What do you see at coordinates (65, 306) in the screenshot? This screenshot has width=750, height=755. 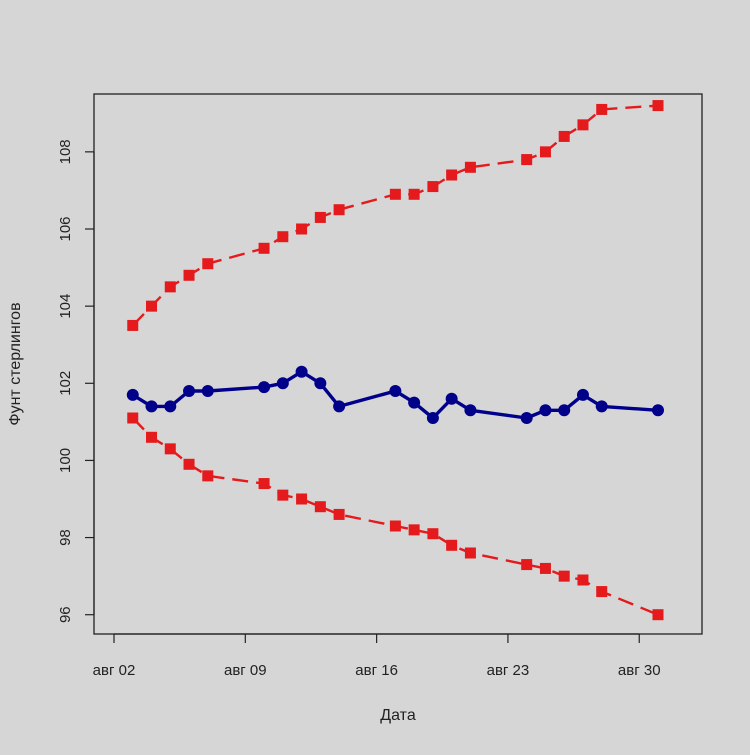 I see `y-tick-label: 104` at bounding box center [65, 306].